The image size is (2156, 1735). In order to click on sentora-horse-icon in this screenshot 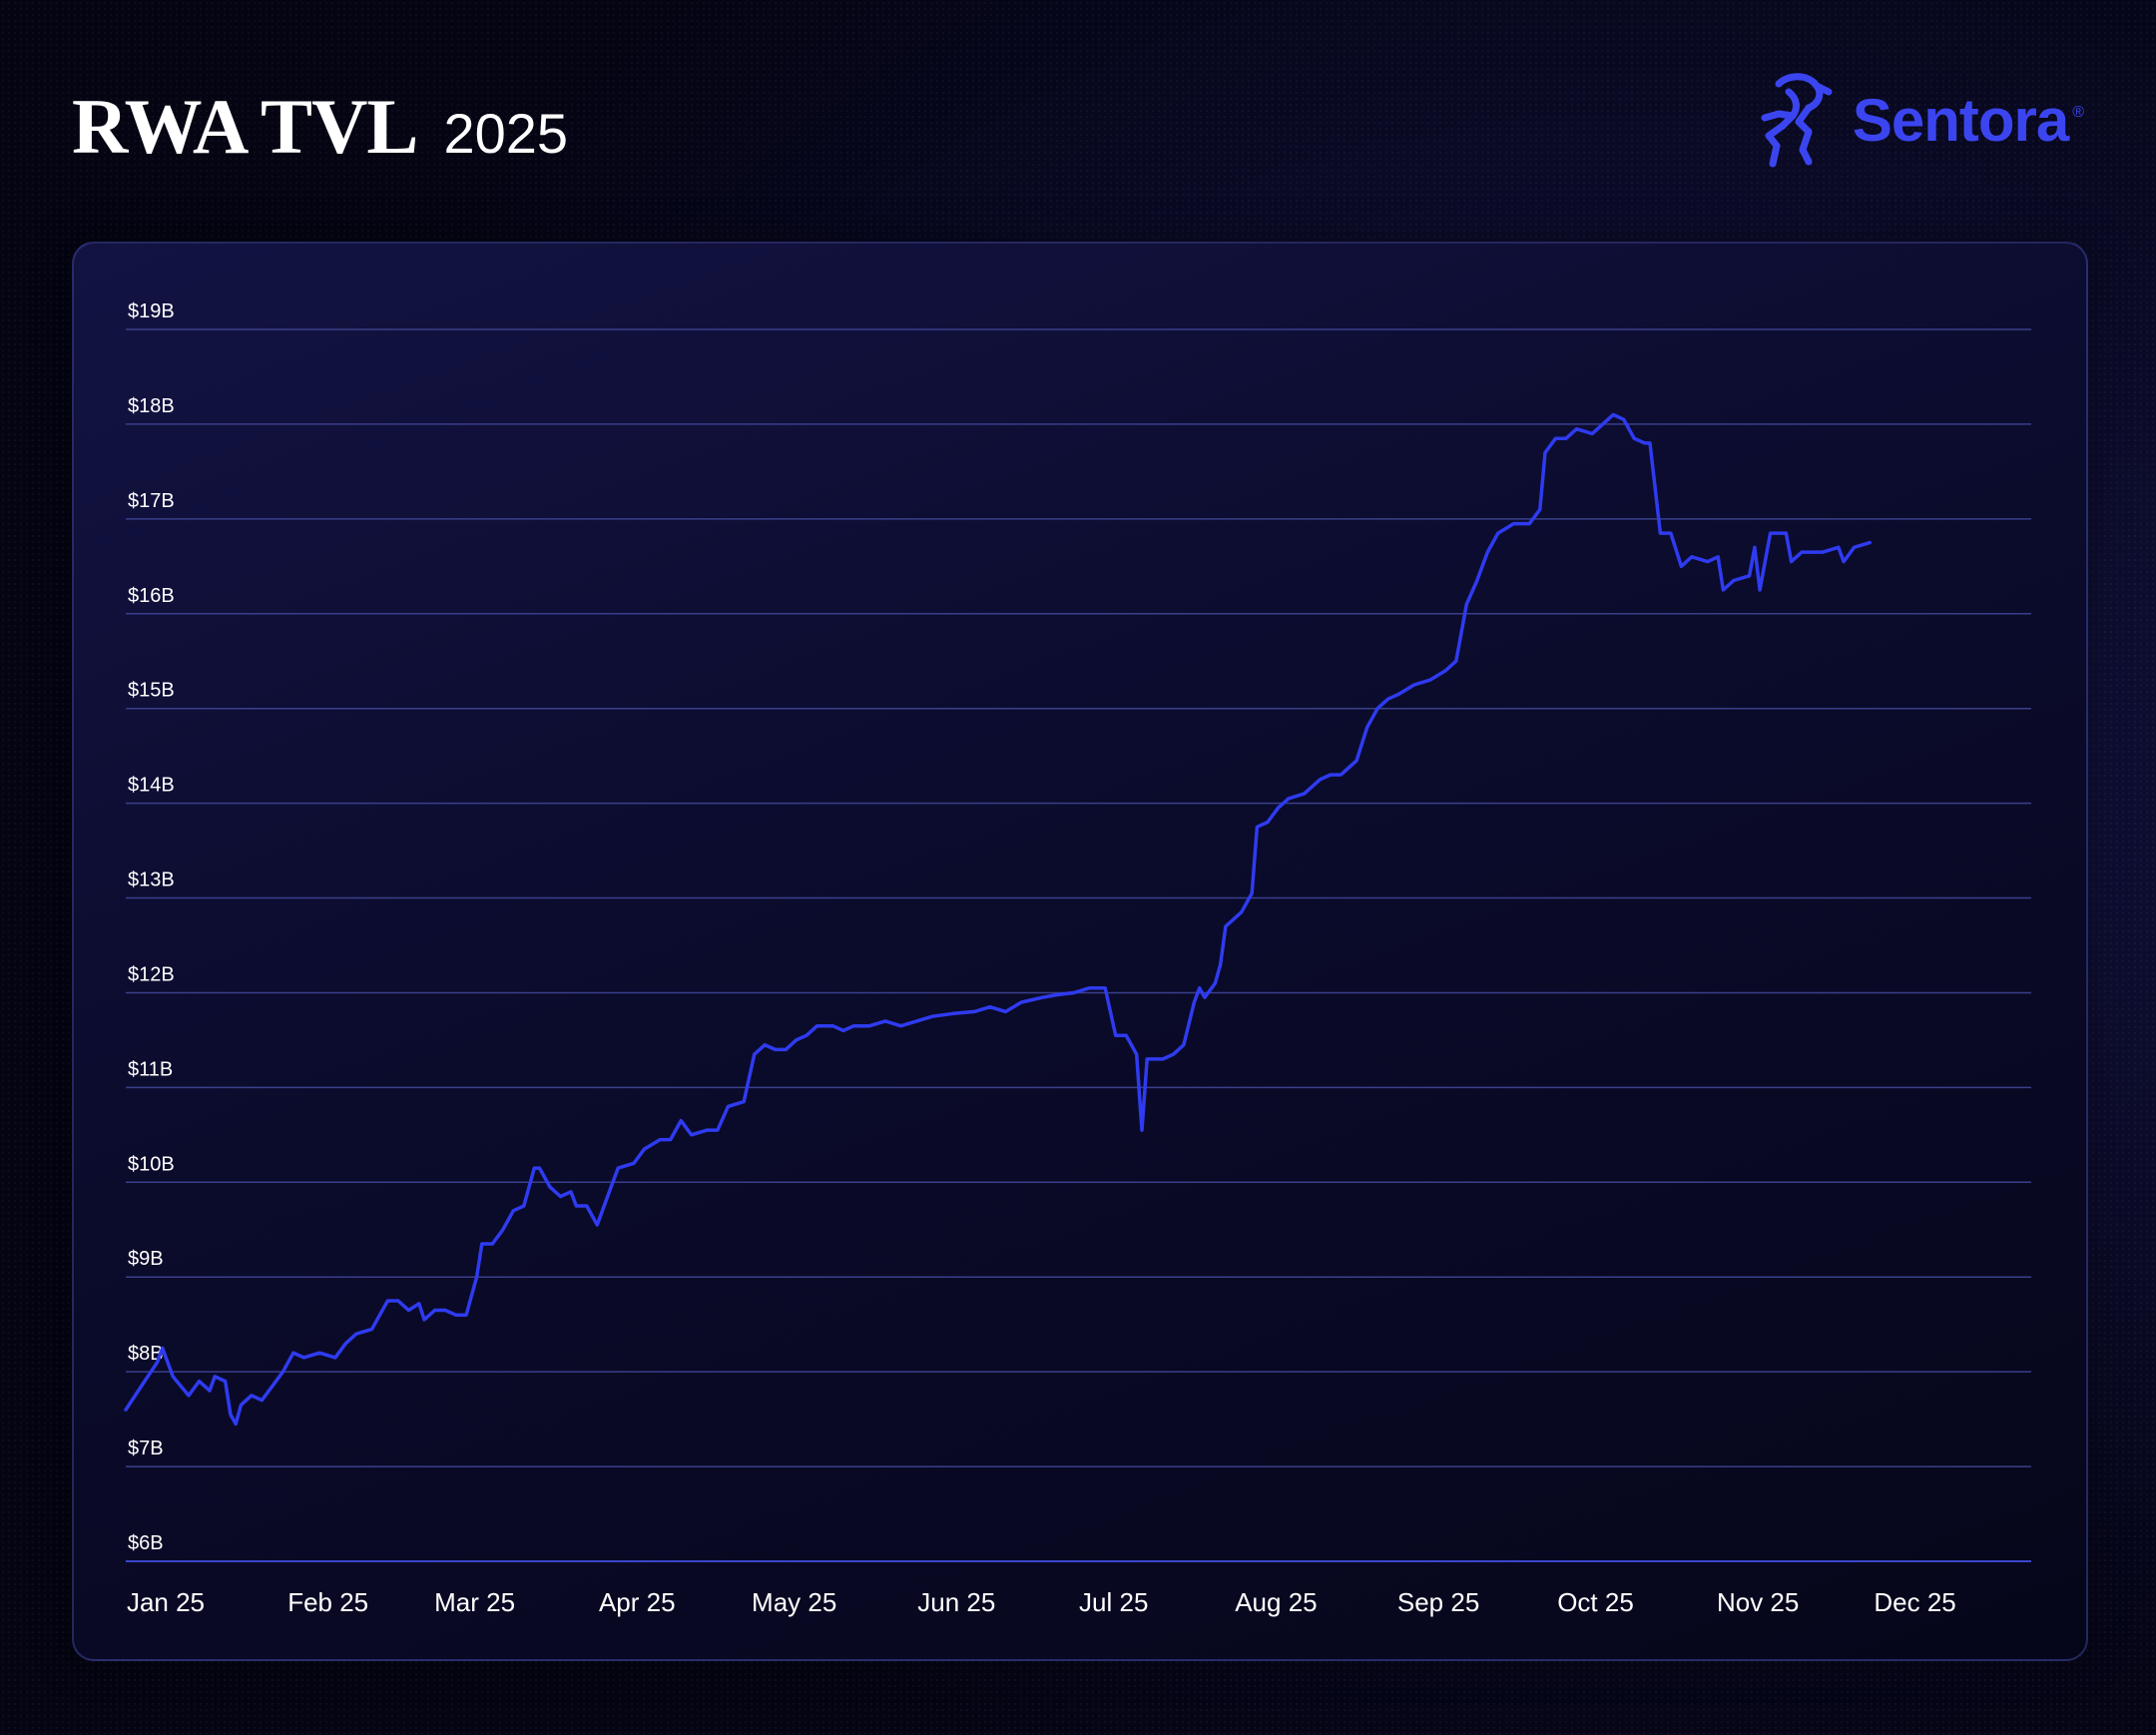, I will do `click(1797, 120)`.